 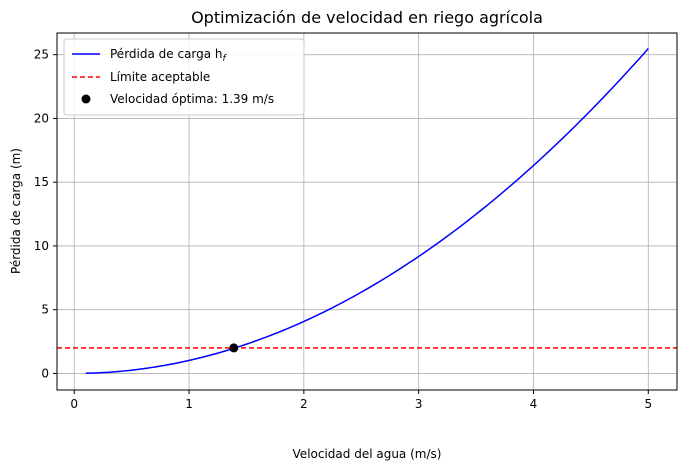 I want to click on y-tick-label: 25, so click(x=41, y=55).